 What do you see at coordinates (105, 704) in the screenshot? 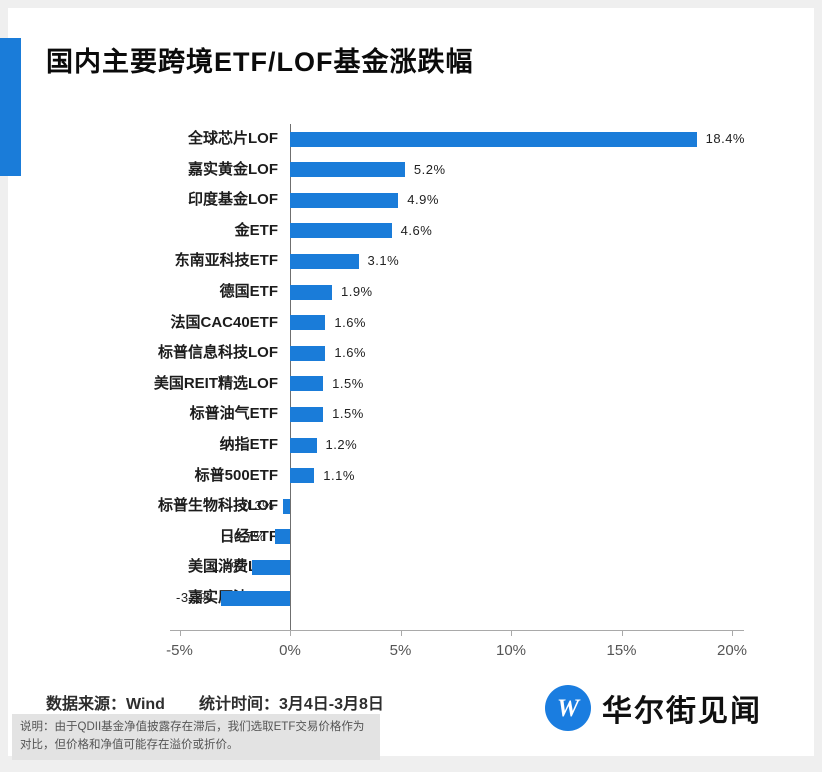
I see `data-source-label: 数据来源：Wind` at bounding box center [105, 704].